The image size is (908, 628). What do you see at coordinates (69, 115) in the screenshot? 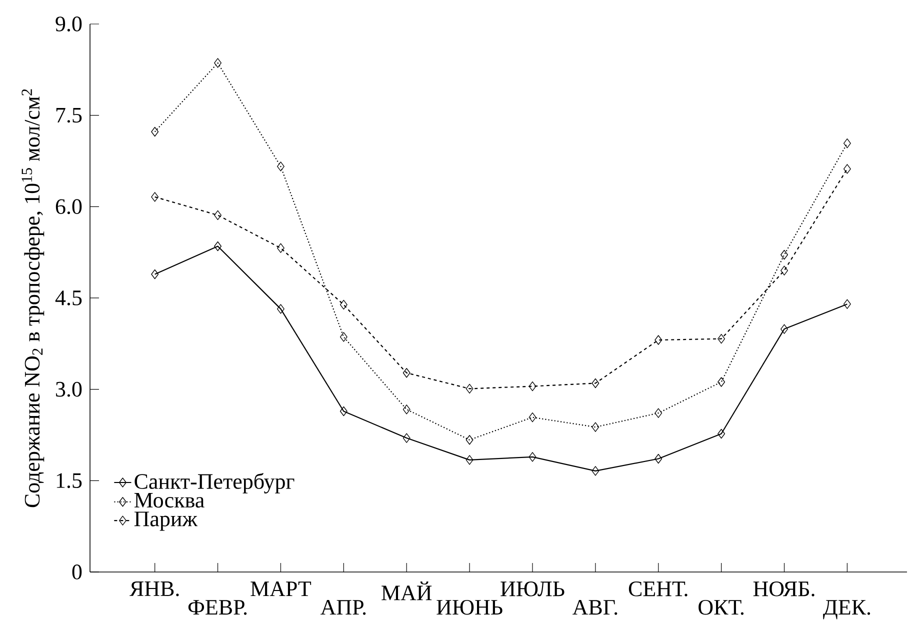
I see `y-tick-label: 7.5` at bounding box center [69, 115].